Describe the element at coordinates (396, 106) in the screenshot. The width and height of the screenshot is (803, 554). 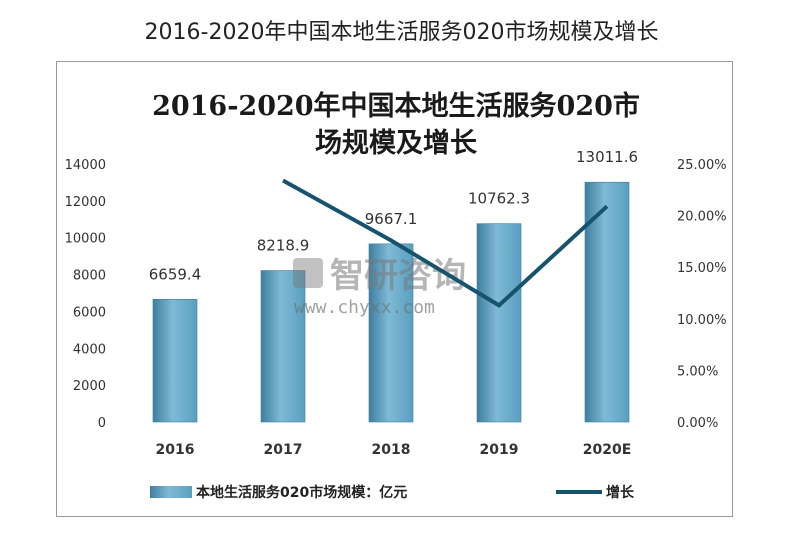
I see `chart-title-line-1: 2016-2020年中国本地生活服务020市` at that location.